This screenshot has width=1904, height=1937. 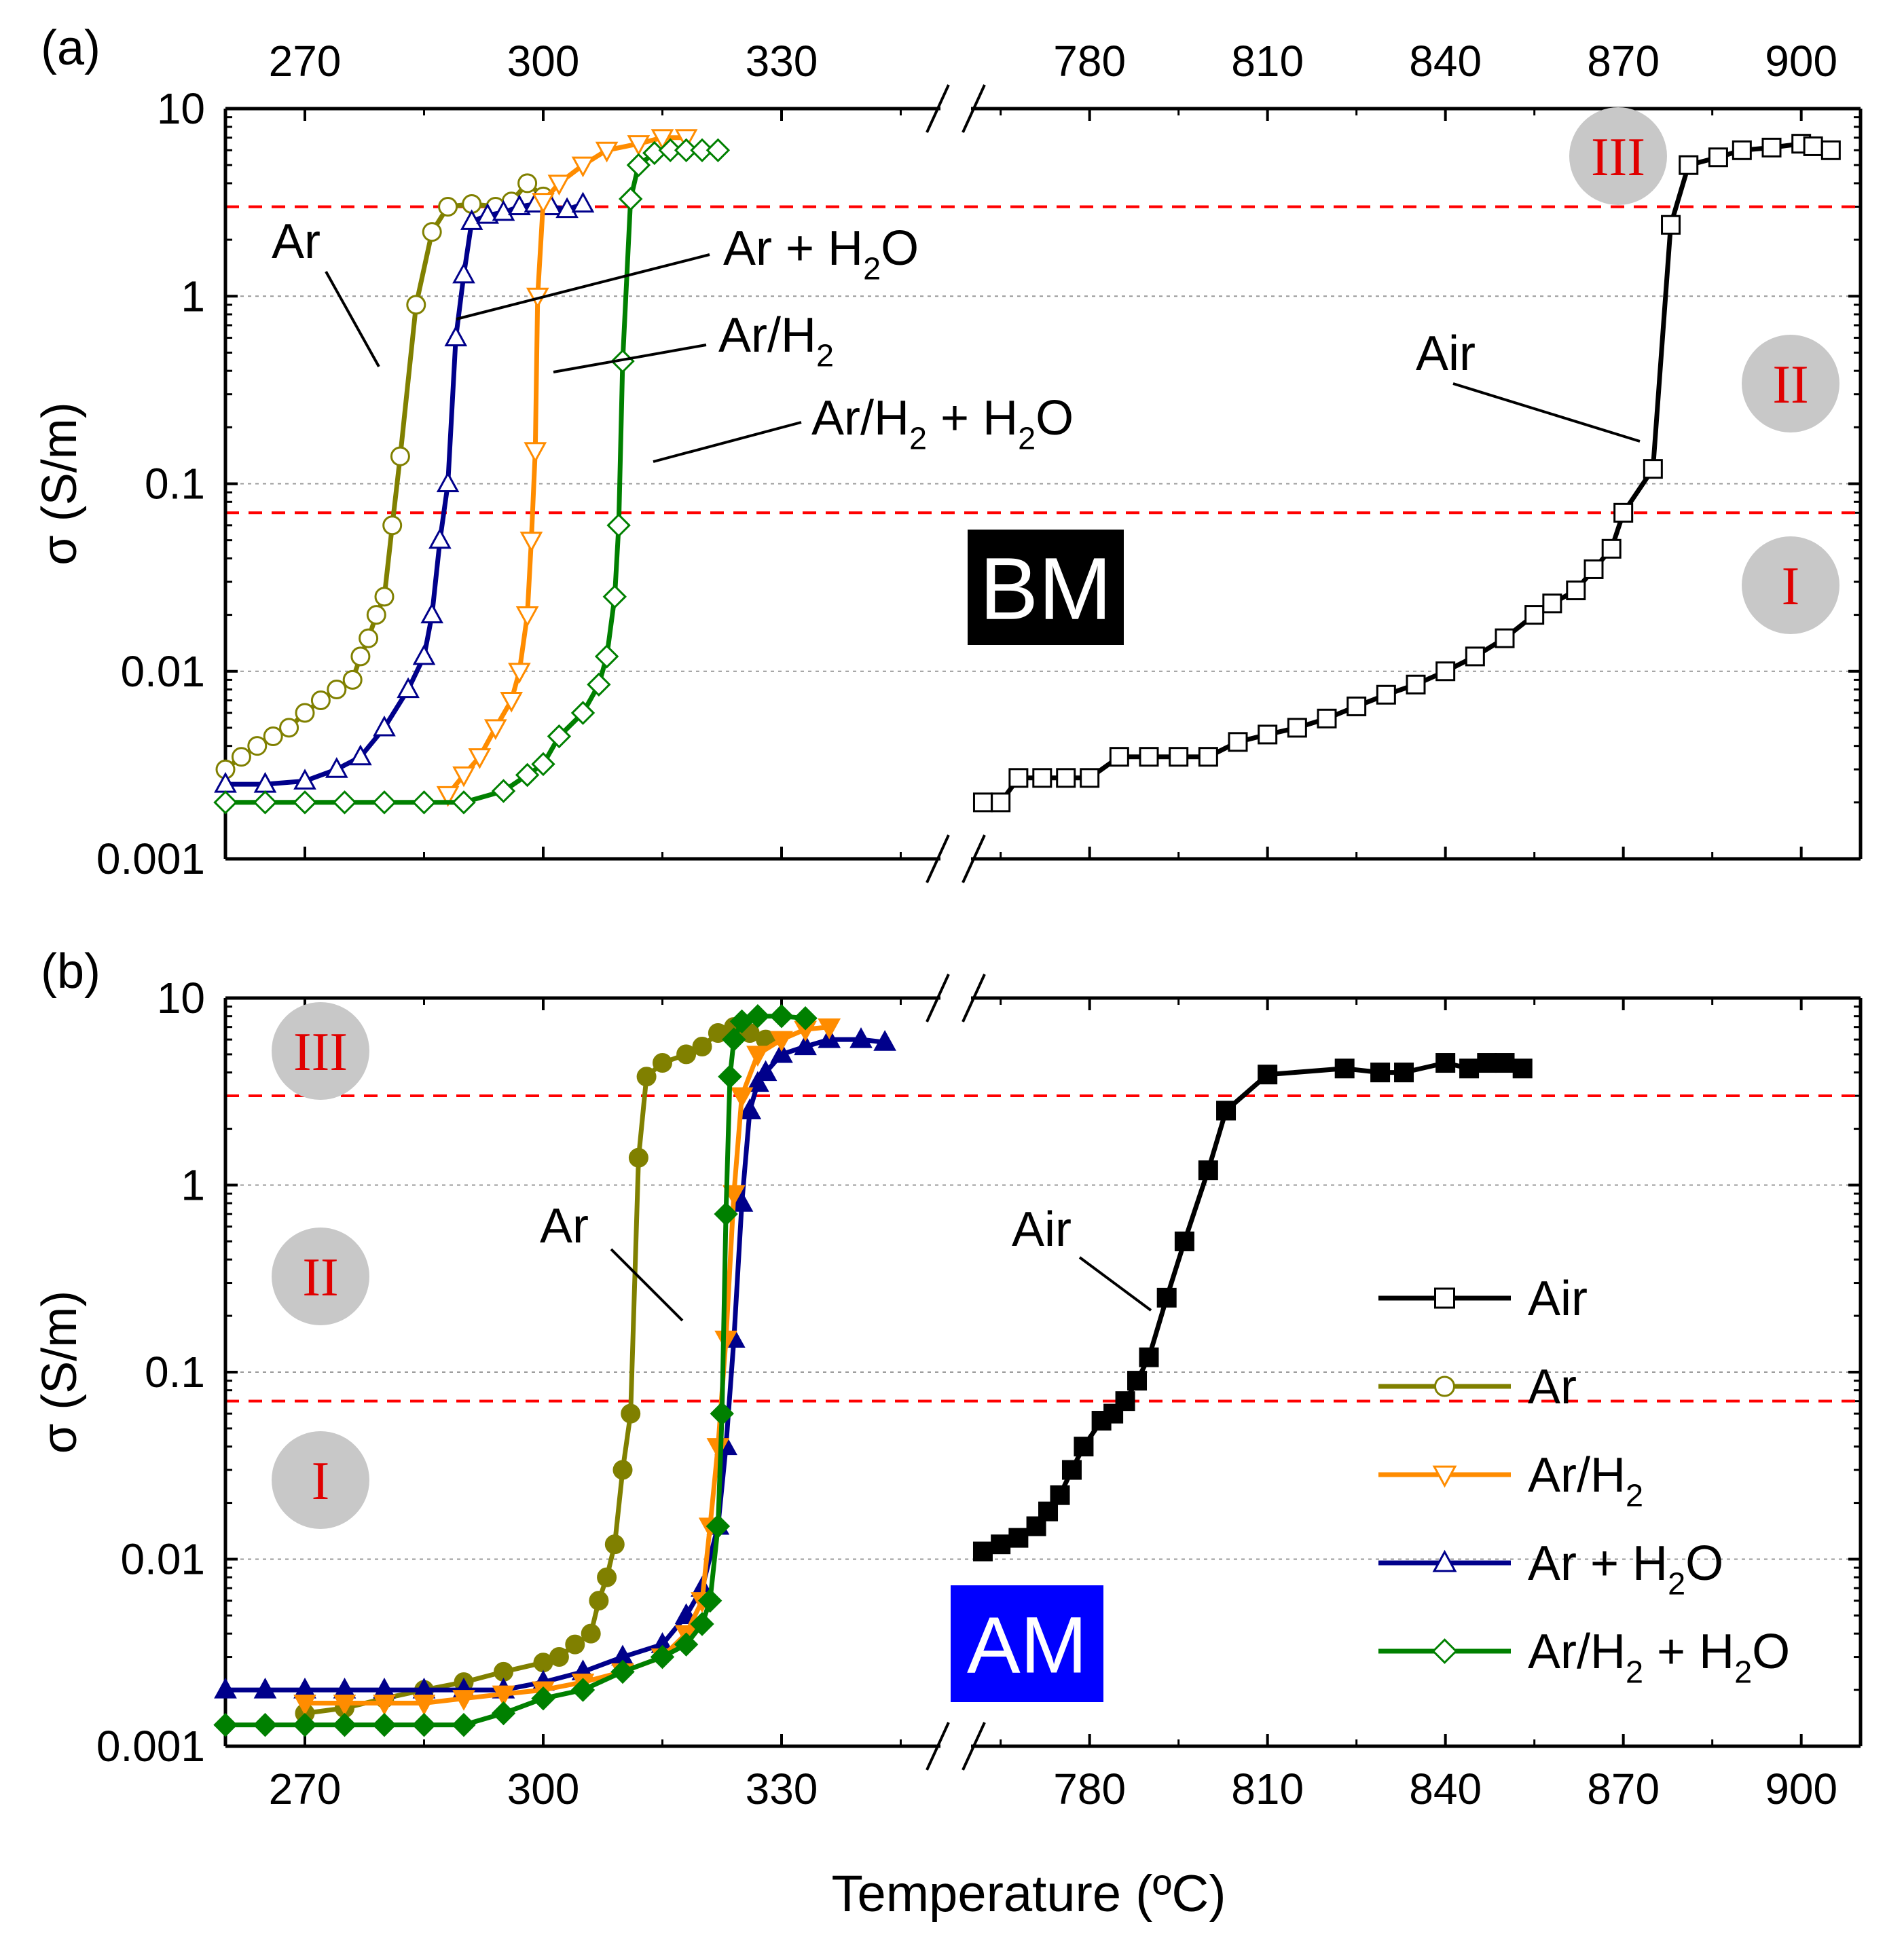 I want to click on legend-item: Ar/H2, so click(x=1510, y=1480).